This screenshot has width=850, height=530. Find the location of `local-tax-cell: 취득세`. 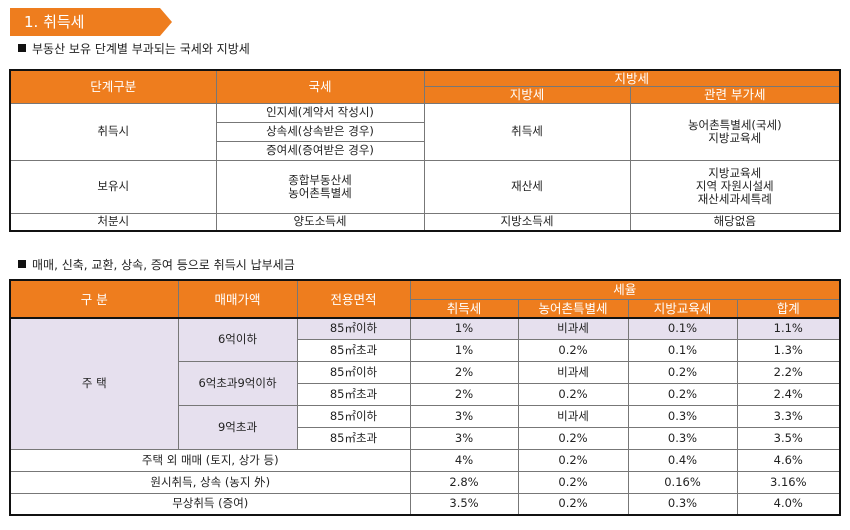

local-tax-cell: 취득세 is located at coordinates (527, 131).